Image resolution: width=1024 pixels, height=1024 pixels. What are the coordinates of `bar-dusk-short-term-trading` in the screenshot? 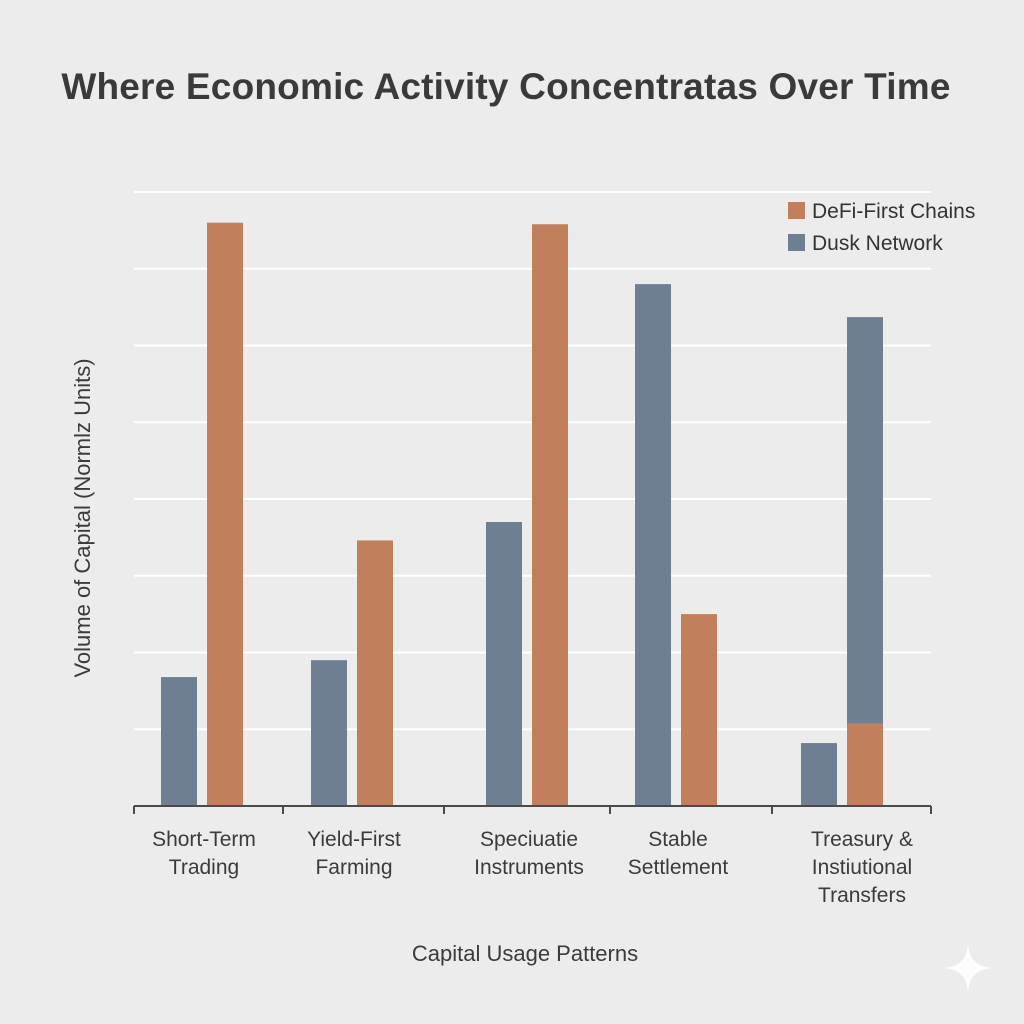 It's located at (179, 741).